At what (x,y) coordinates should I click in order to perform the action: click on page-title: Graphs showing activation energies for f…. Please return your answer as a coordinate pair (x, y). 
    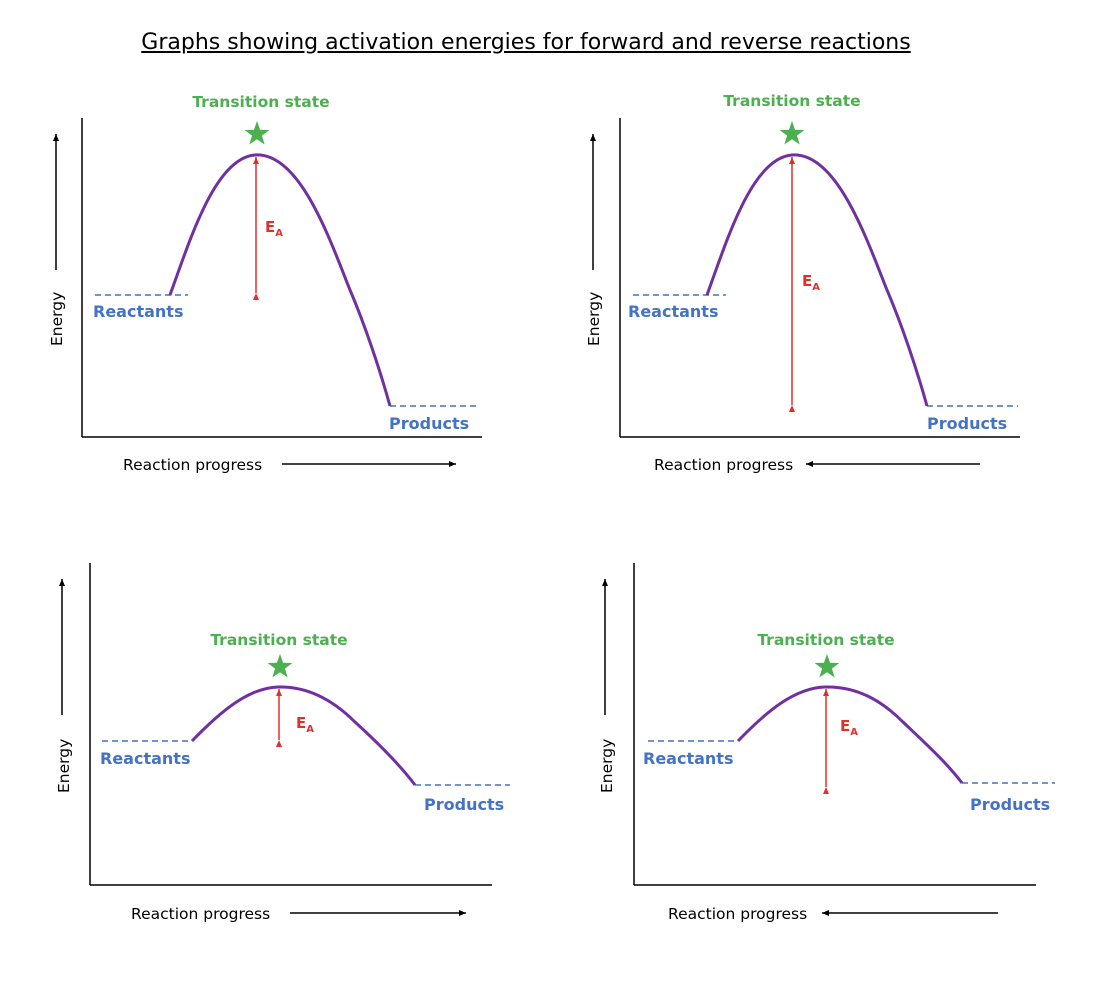
    Looking at the image, I should click on (526, 42).